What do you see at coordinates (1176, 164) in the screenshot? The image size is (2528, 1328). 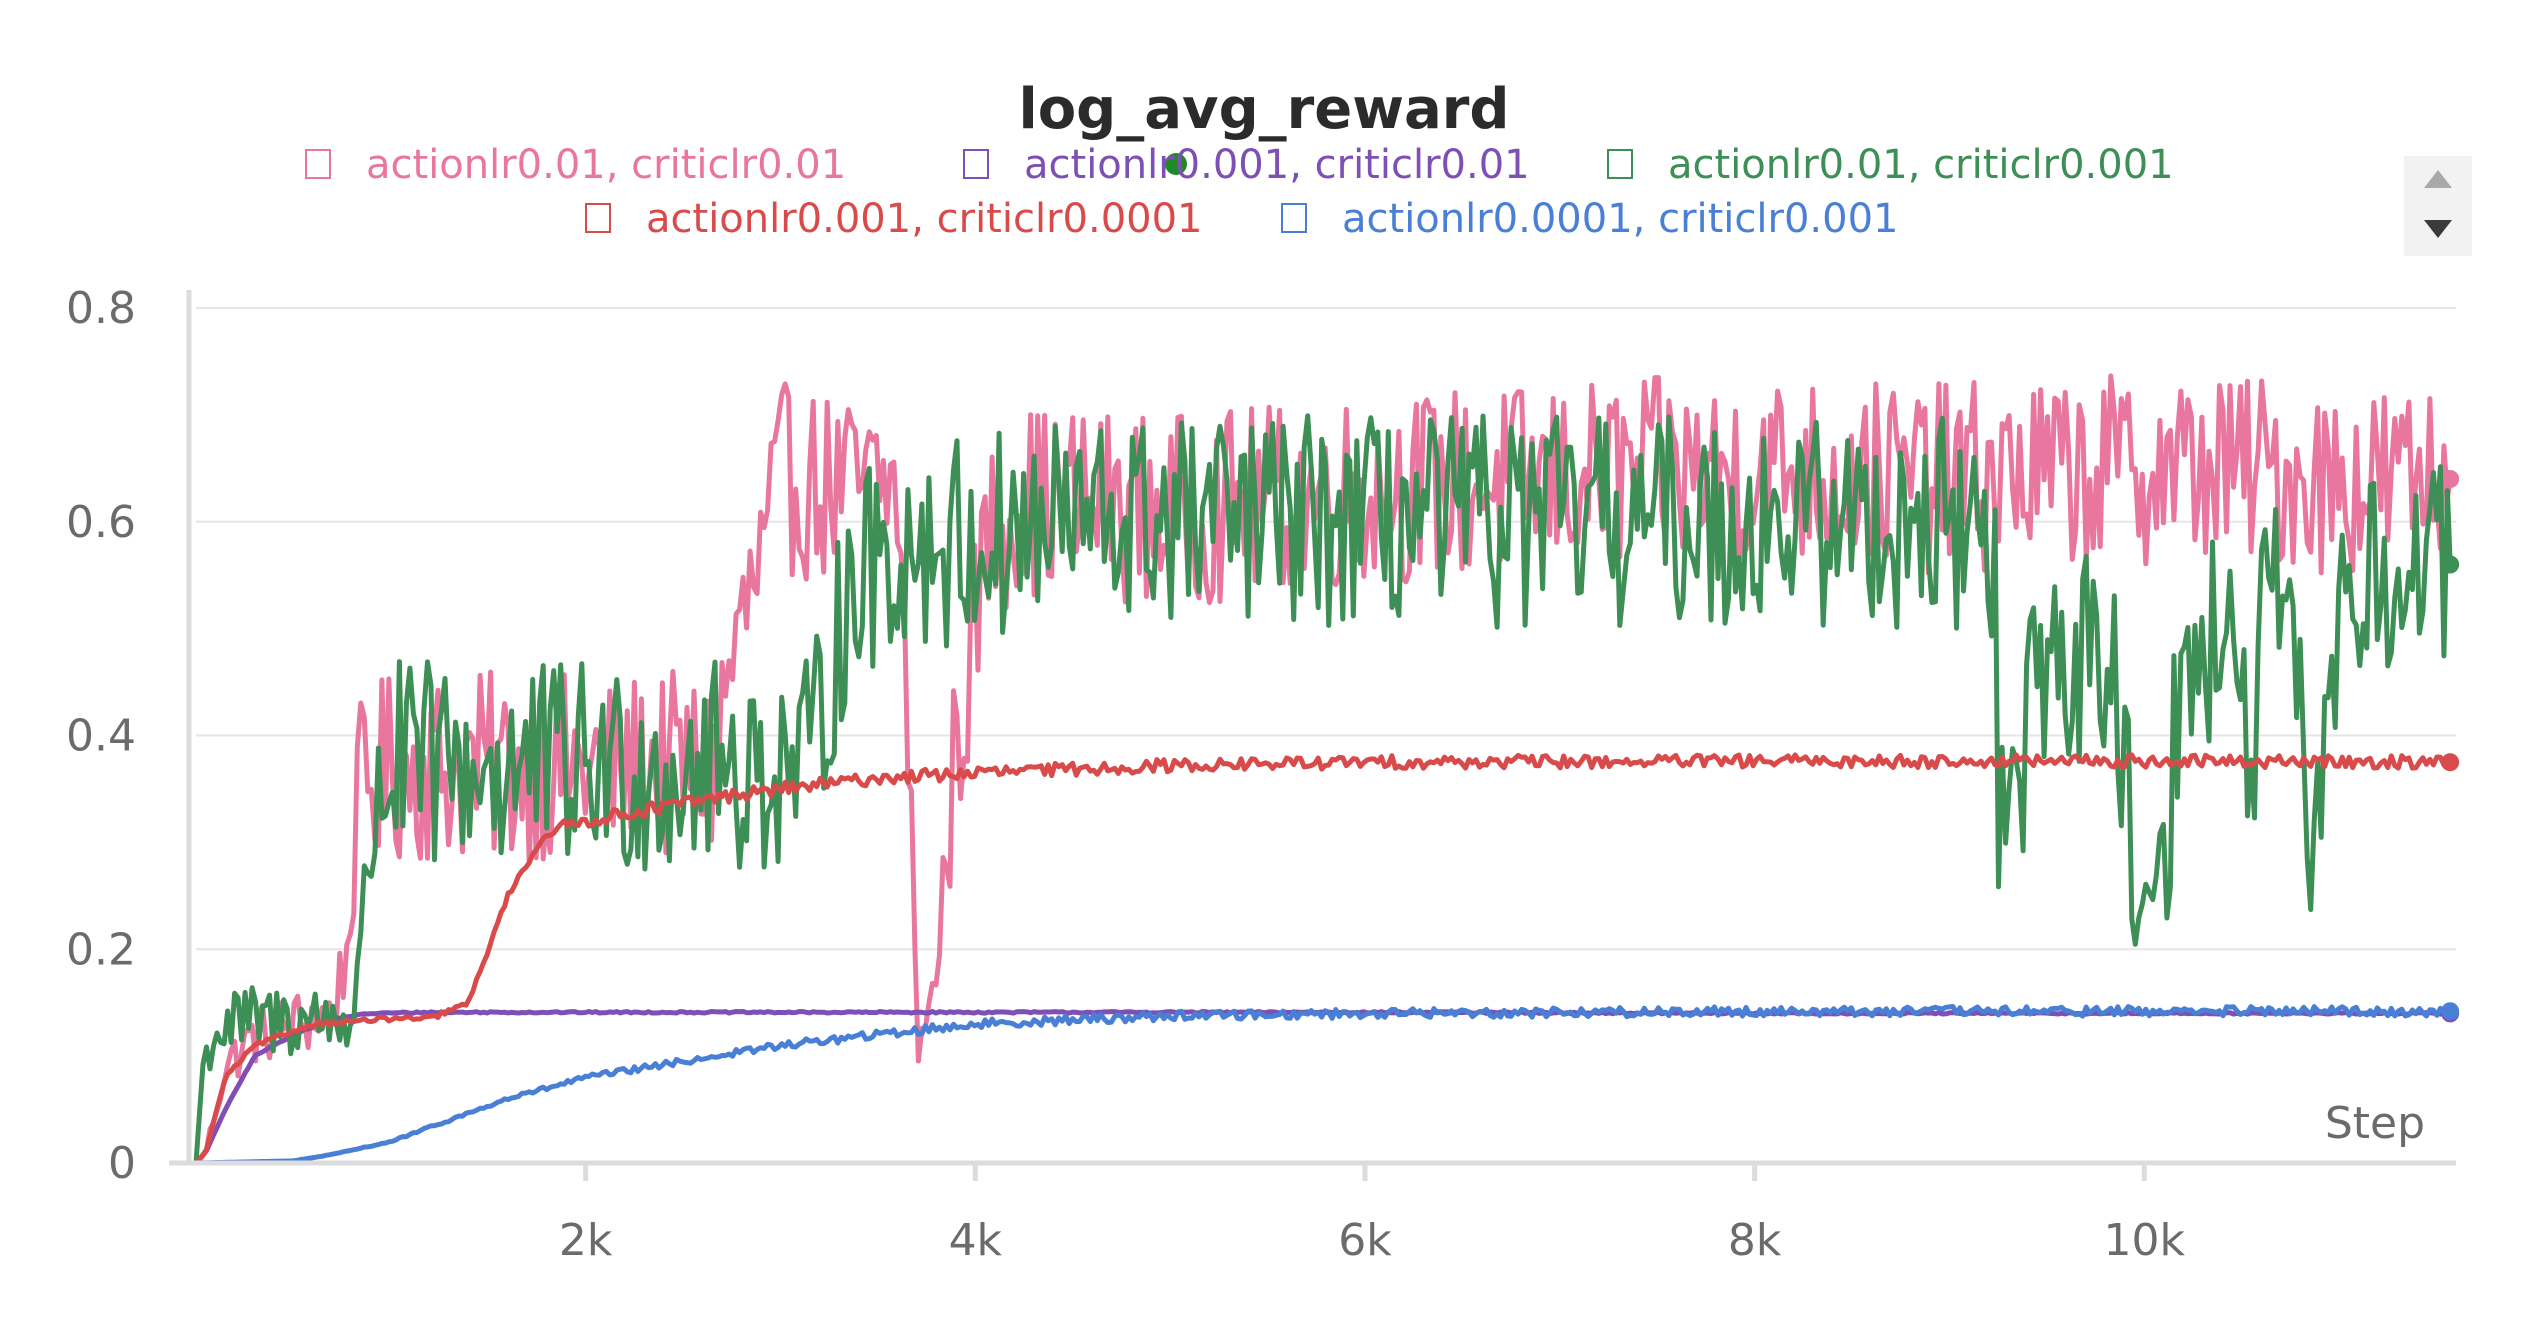 I see `legend-status-dot` at bounding box center [1176, 164].